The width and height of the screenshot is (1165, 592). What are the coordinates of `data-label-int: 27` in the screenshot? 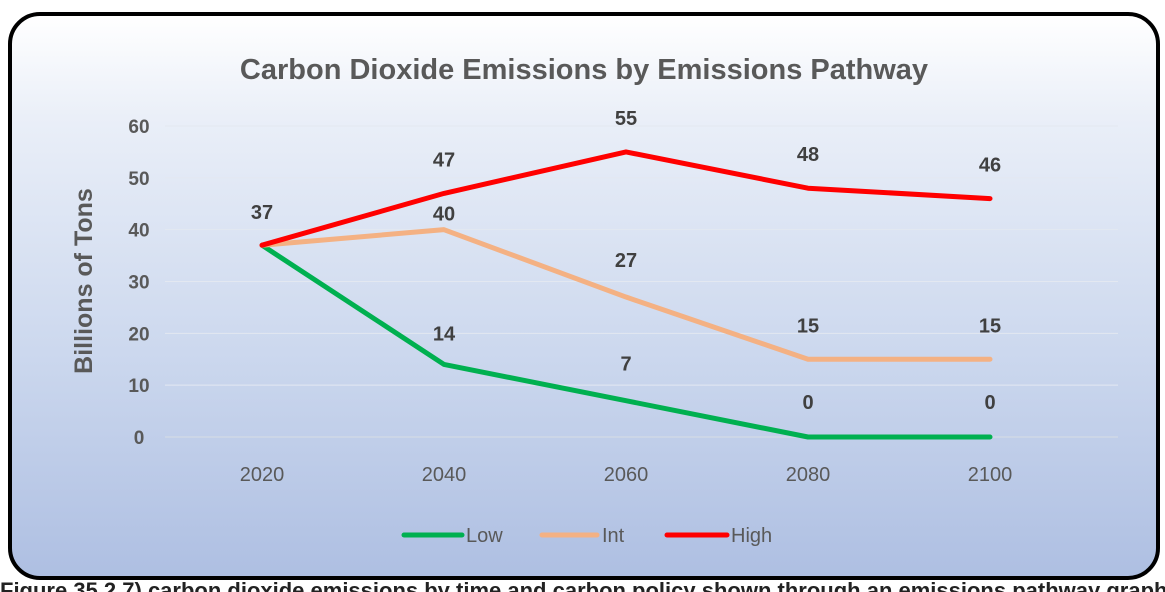 It's located at (626, 261).